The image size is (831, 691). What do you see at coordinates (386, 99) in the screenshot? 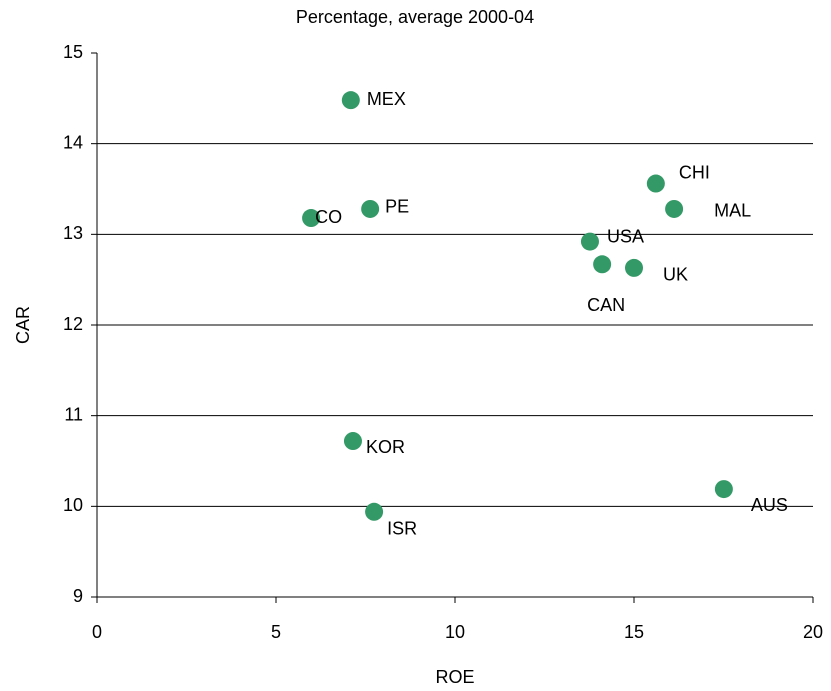
I see `point-label: MEX` at bounding box center [386, 99].